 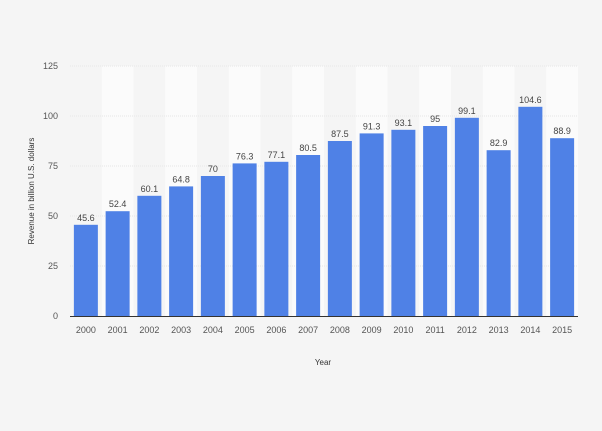 What do you see at coordinates (435, 119) in the screenshot?
I see `data-label: 95` at bounding box center [435, 119].